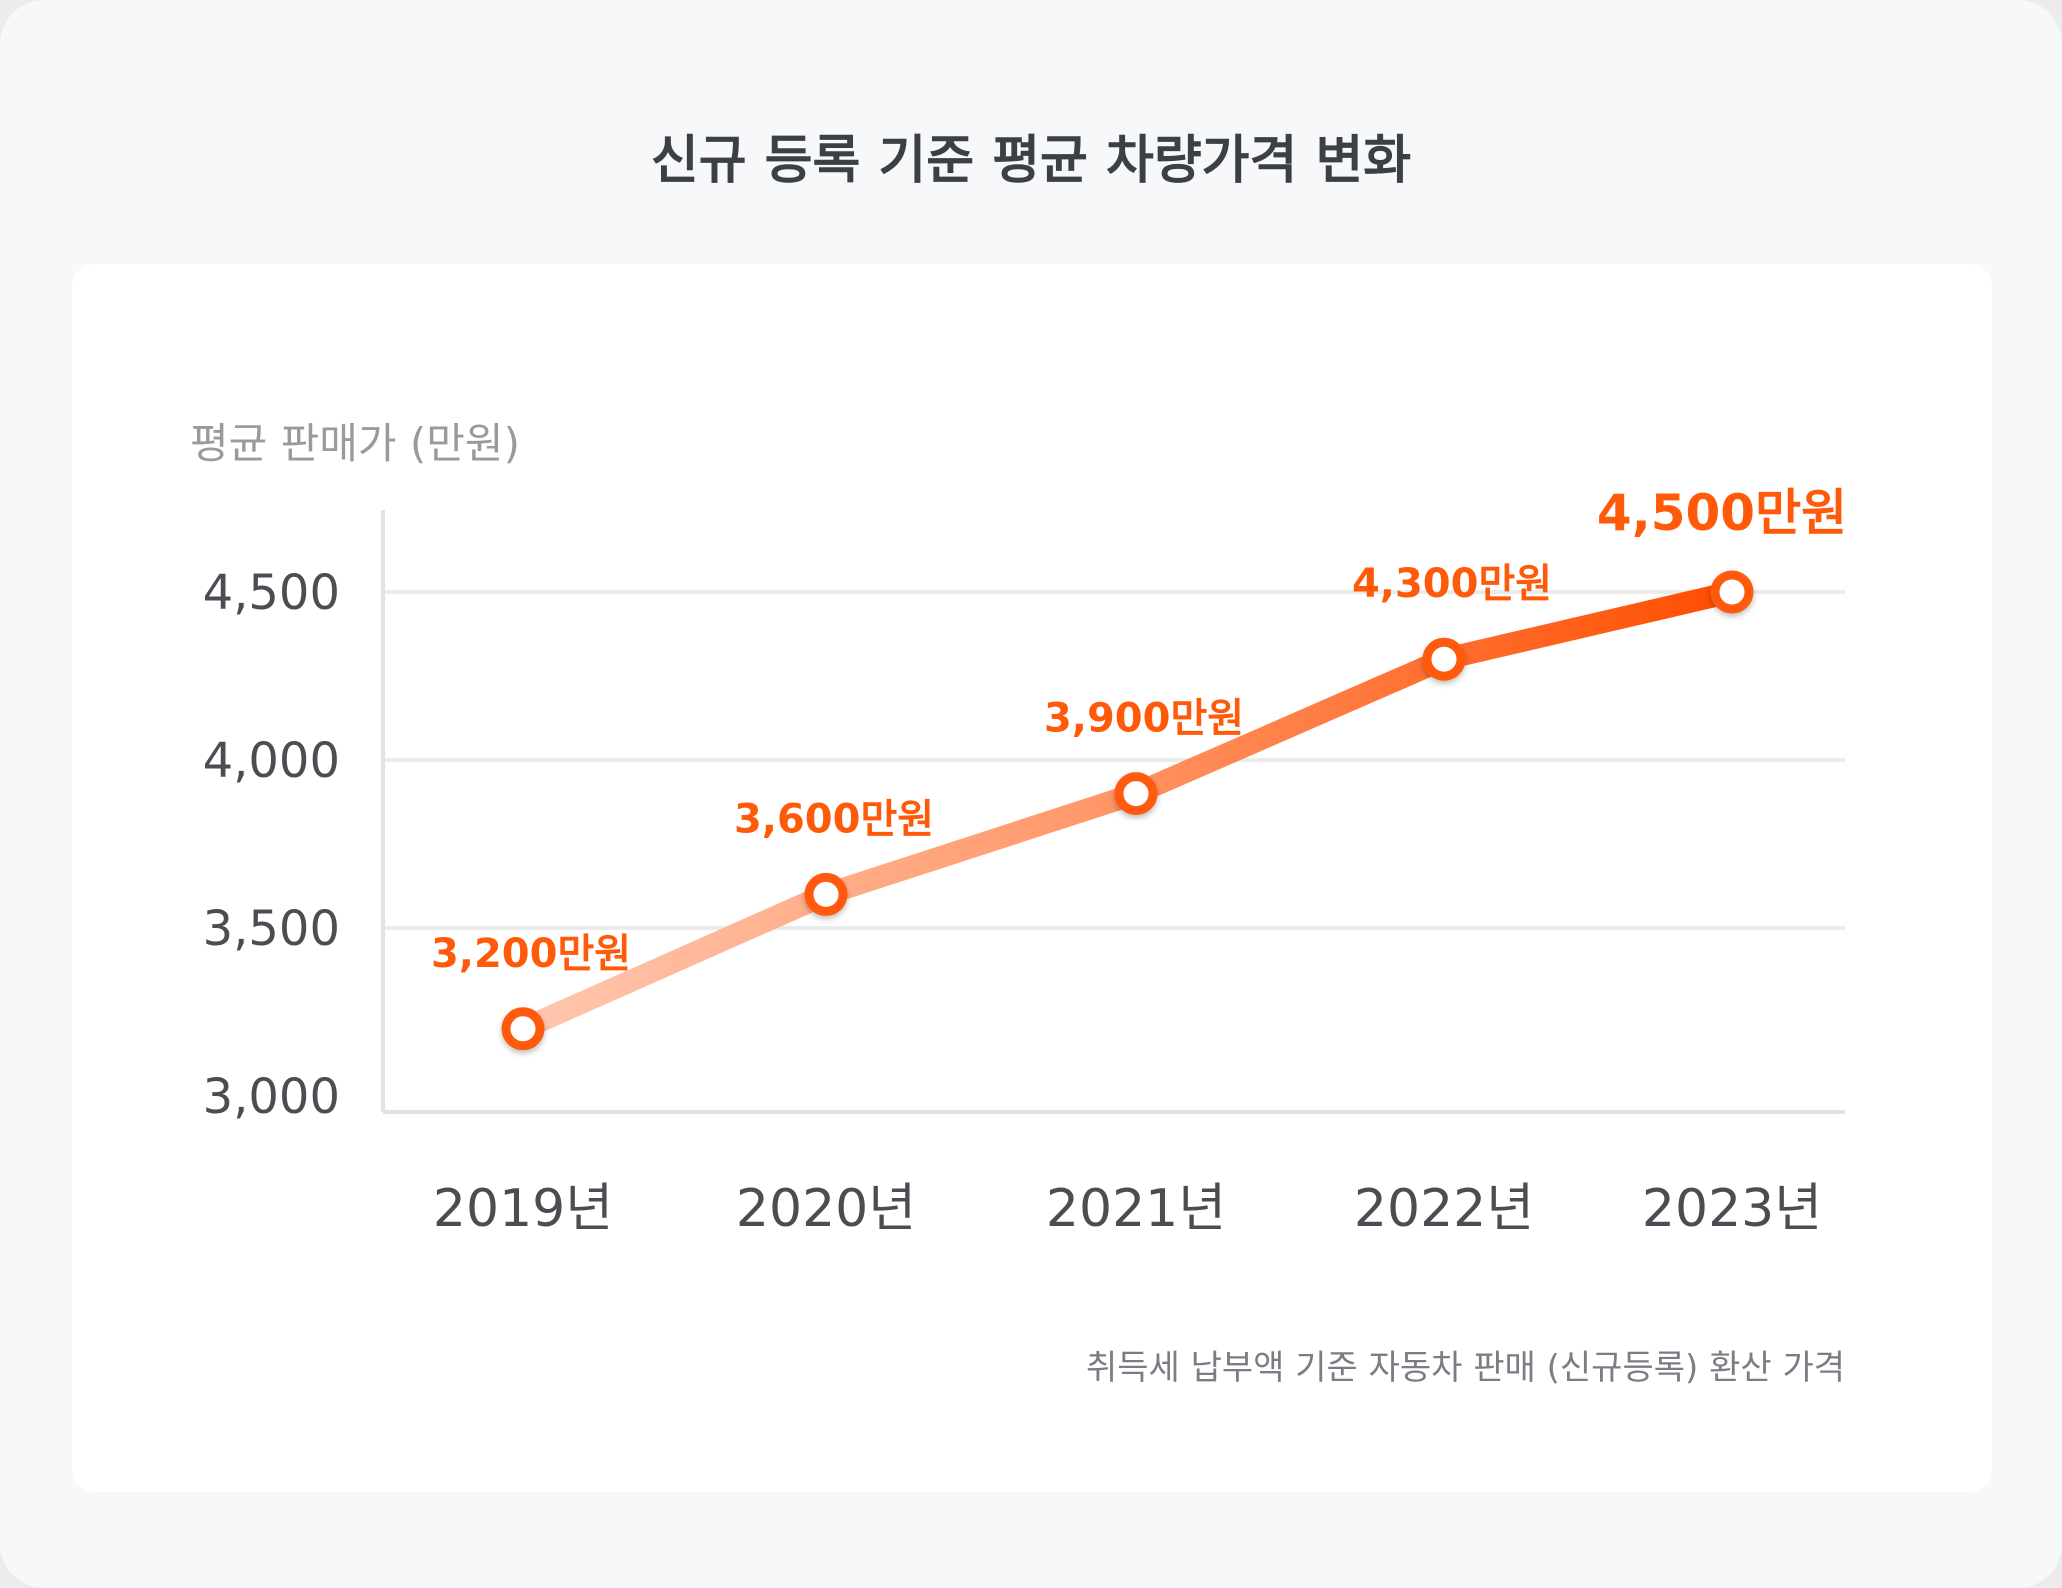 This screenshot has height=1588, width=2062. I want to click on x-tick-label: 2021년, so click(1136, 1209).